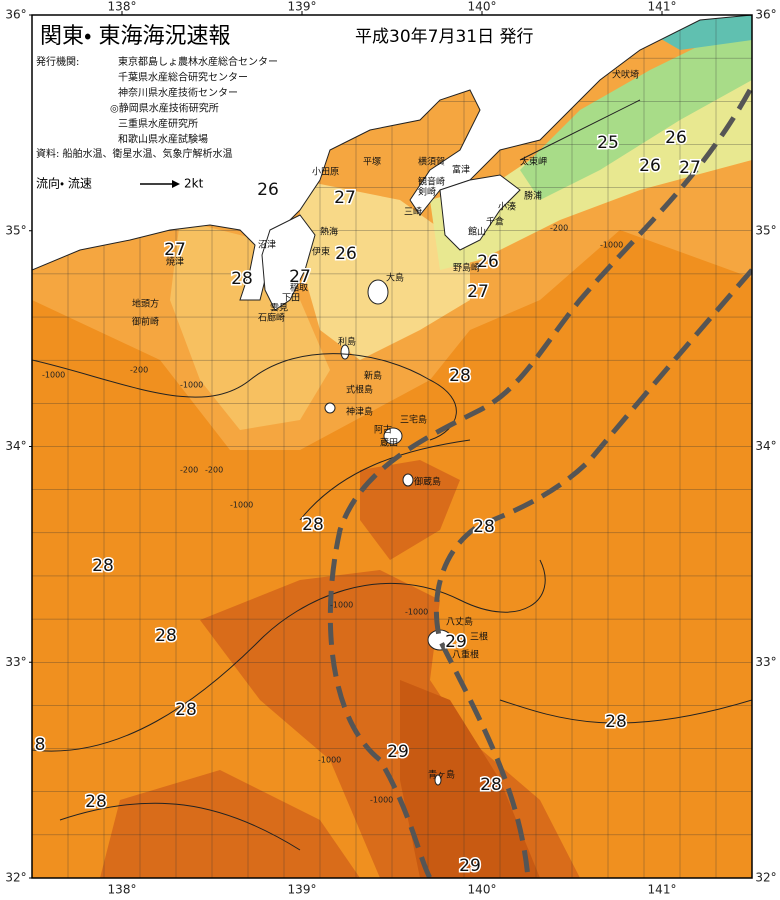  Describe the element at coordinates (431, 182) in the screenshot. I see `place-name: 観音崎` at that location.